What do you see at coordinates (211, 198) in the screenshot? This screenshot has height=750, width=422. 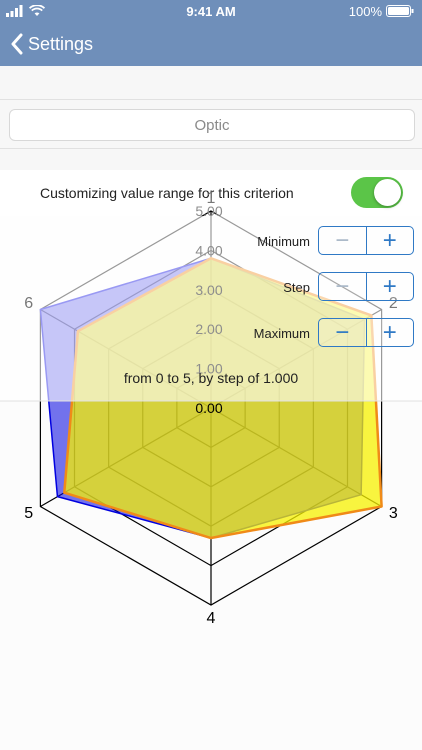 I see `radar-axis-label: 1` at bounding box center [211, 198].